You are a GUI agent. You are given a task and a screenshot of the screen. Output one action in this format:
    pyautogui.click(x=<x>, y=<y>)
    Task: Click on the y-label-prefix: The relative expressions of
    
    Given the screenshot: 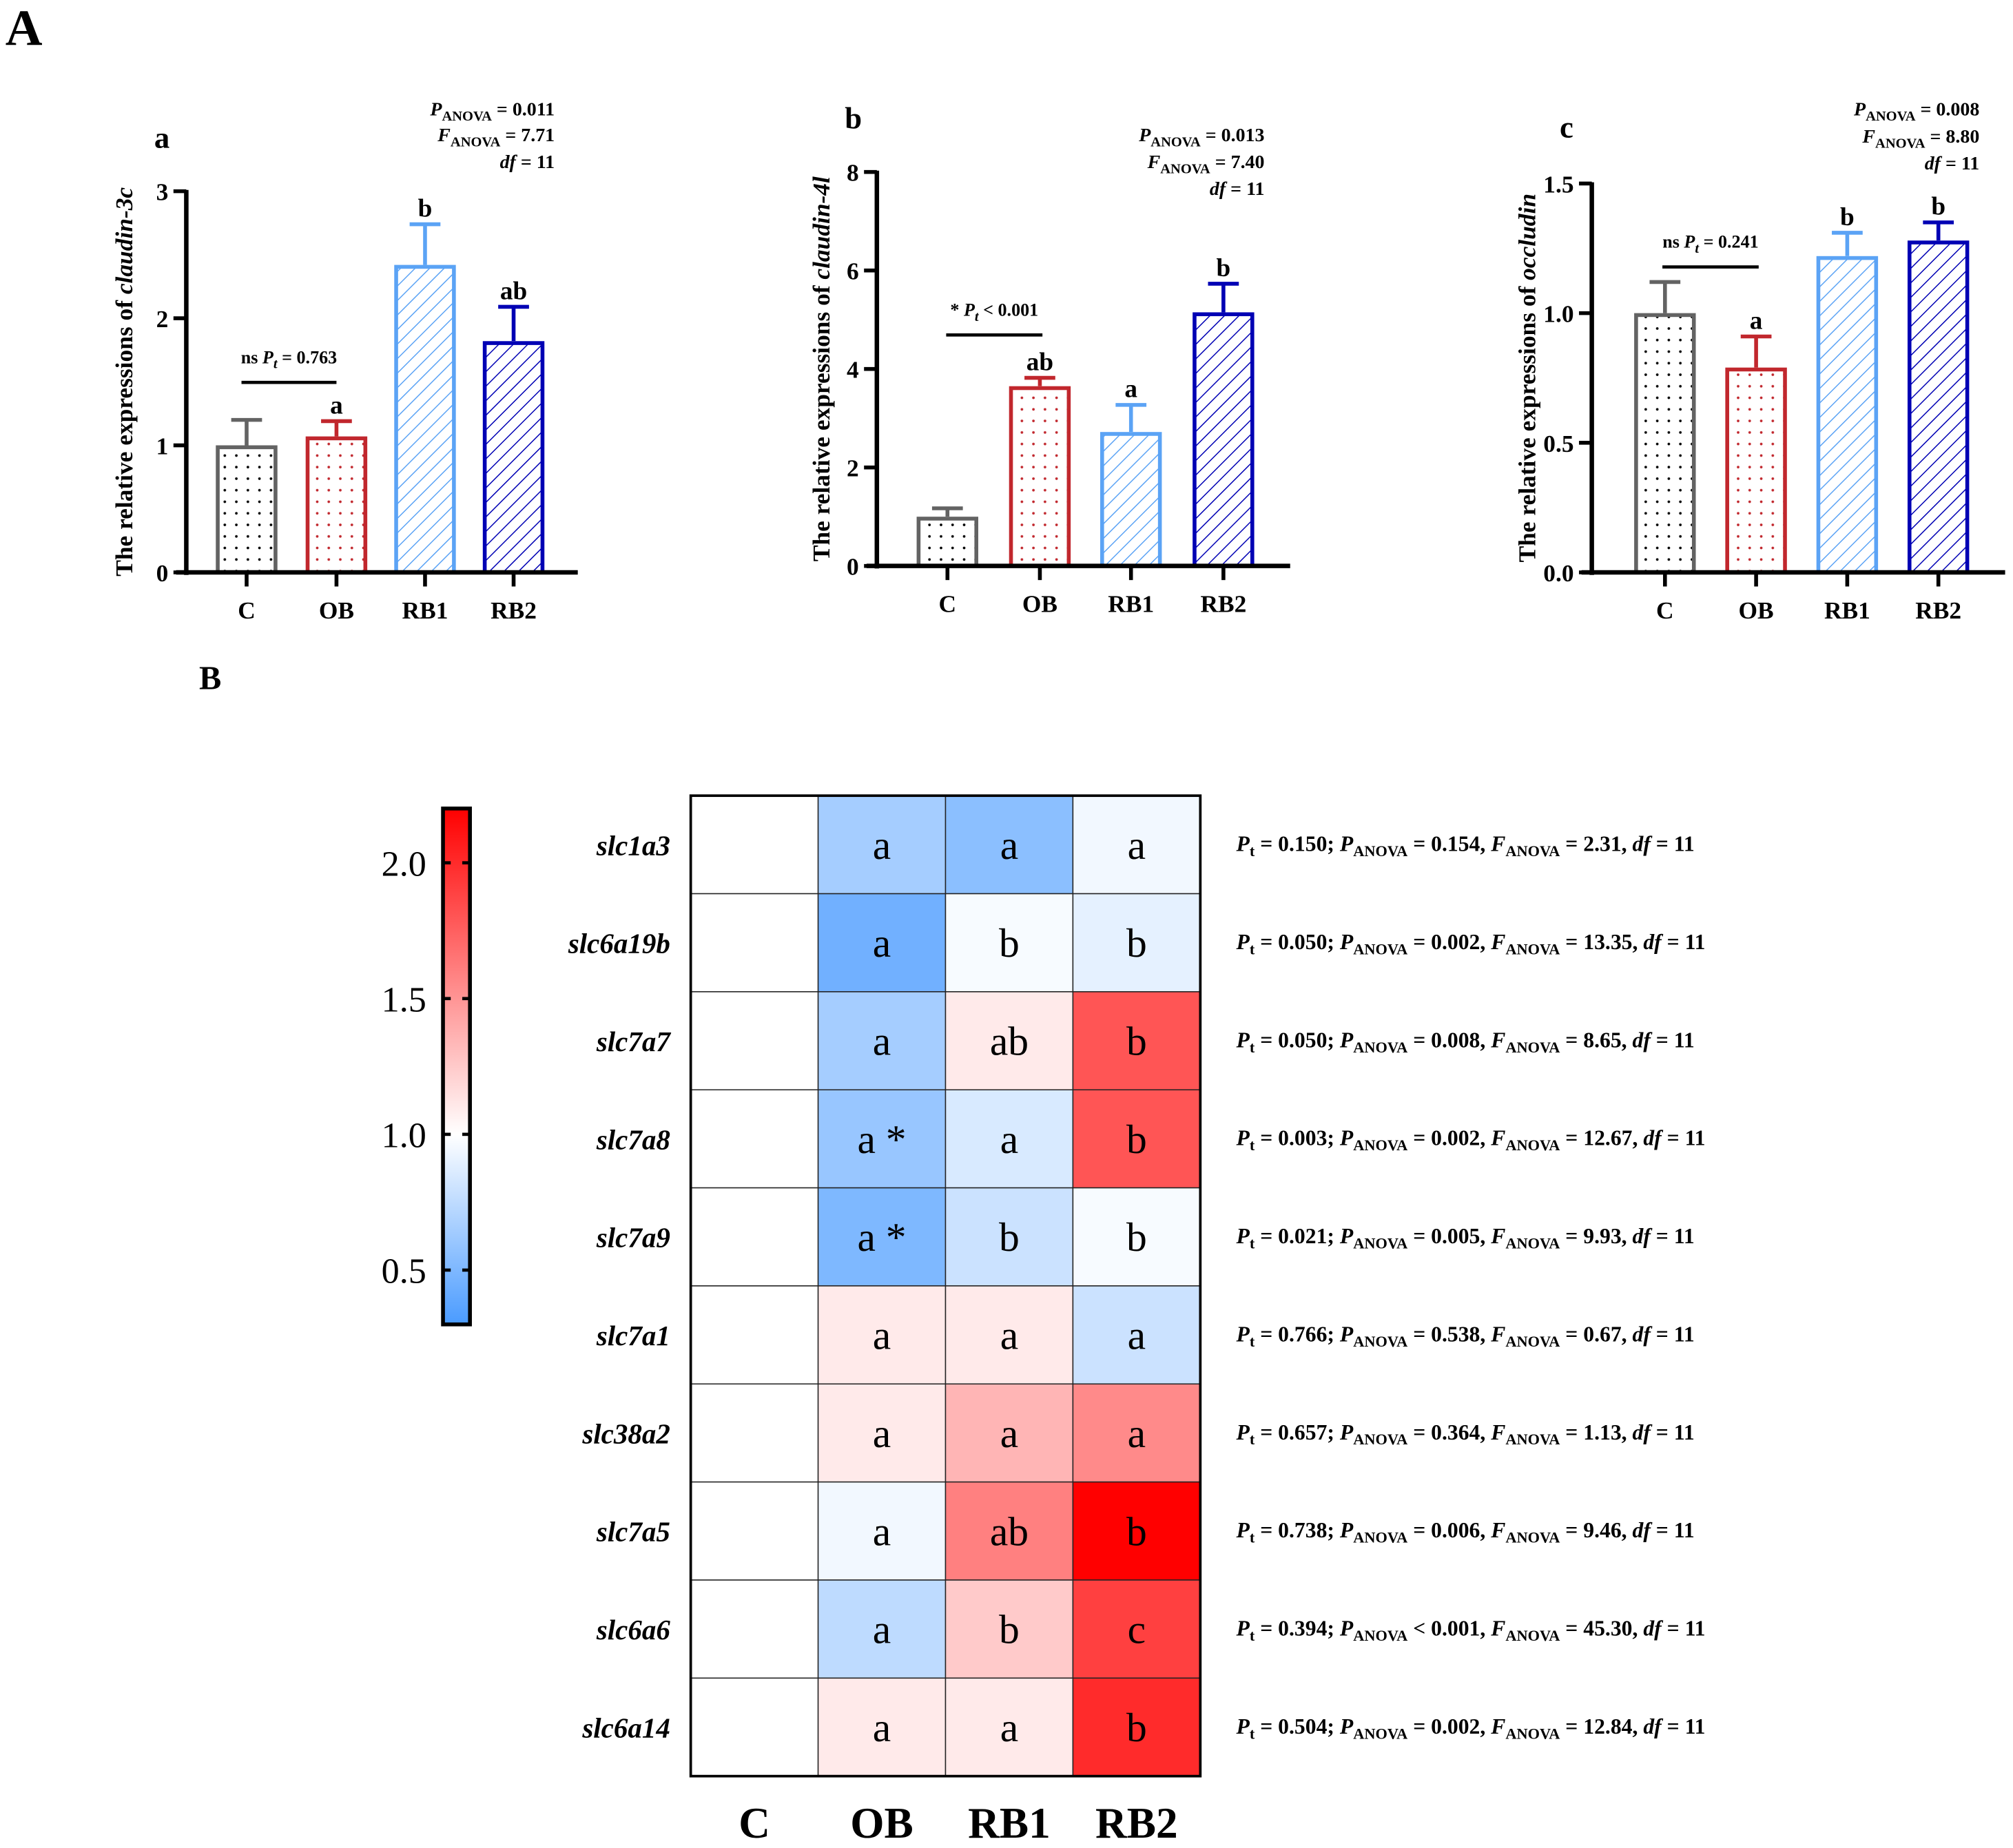 What is the action you would take?
    pyautogui.click(x=1527, y=422)
    